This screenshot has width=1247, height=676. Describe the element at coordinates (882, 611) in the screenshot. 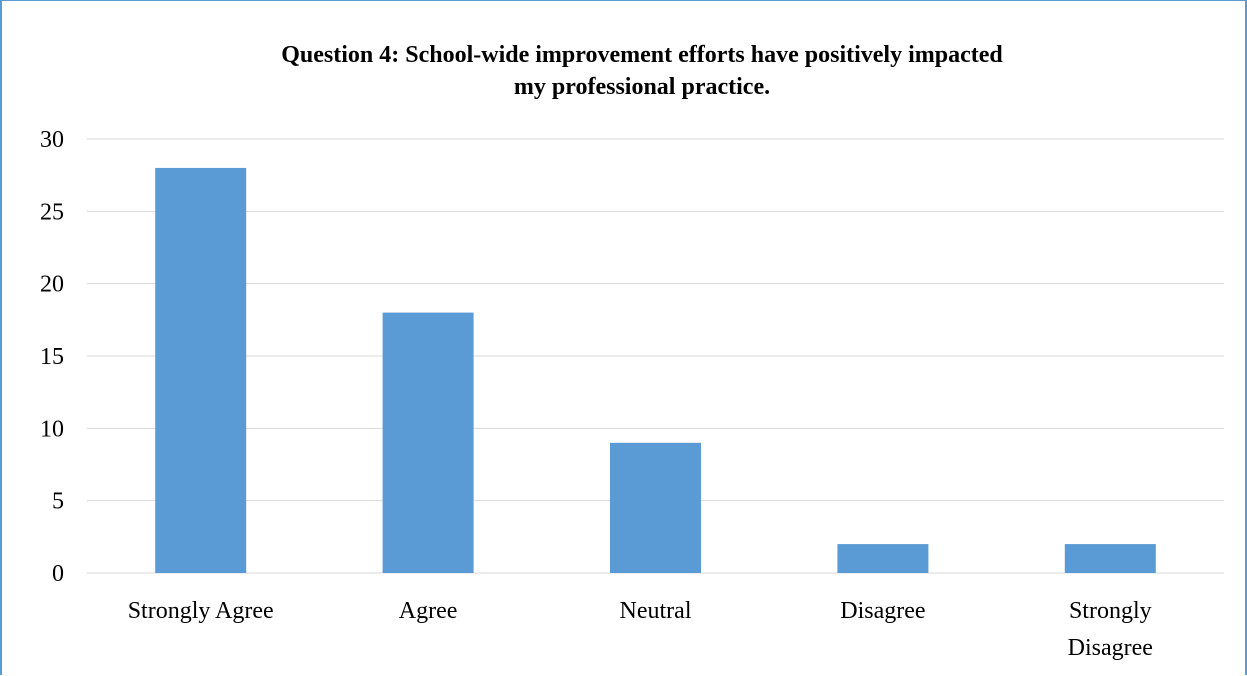

I see `x-category-label: Disagree` at that location.